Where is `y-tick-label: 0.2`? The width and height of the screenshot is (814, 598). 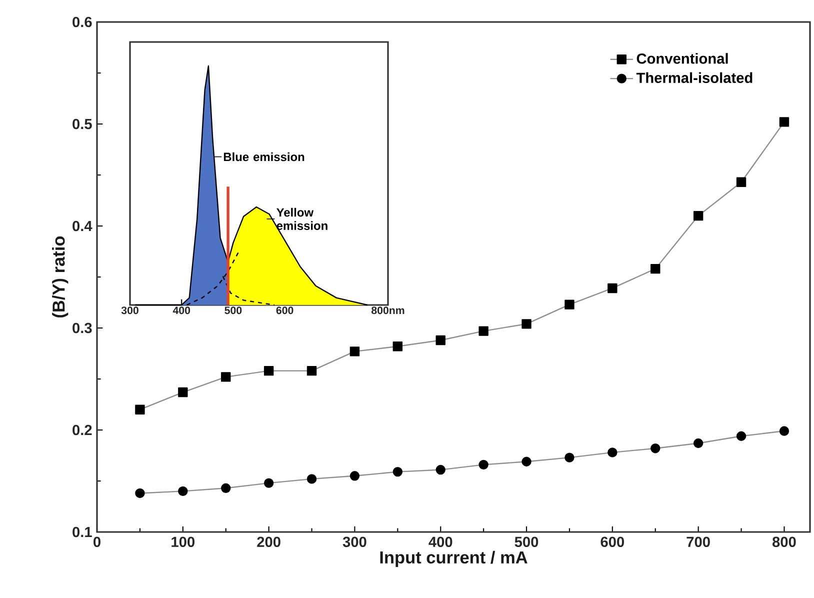
y-tick-label: 0.2 is located at coordinates (82, 430).